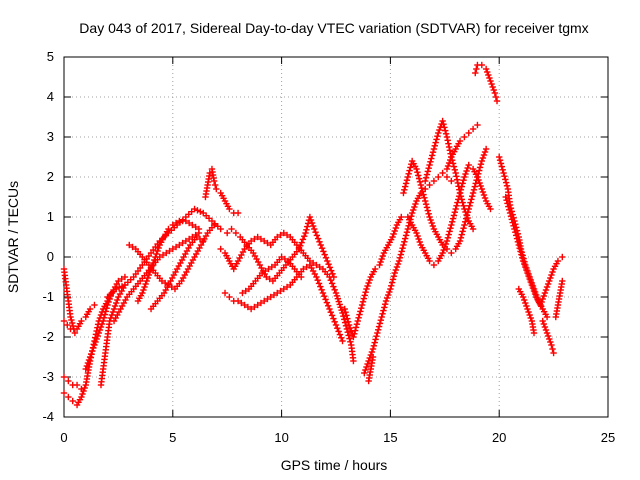 This screenshot has height=480, width=640. Describe the element at coordinates (48, 416) in the screenshot. I see `y-tick-label: -4` at that location.